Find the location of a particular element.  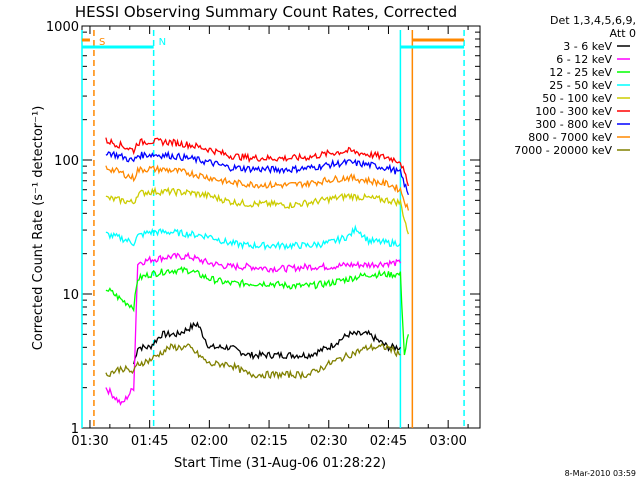

legend-label: 3 - 6 keV is located at coordinates (587, 46).